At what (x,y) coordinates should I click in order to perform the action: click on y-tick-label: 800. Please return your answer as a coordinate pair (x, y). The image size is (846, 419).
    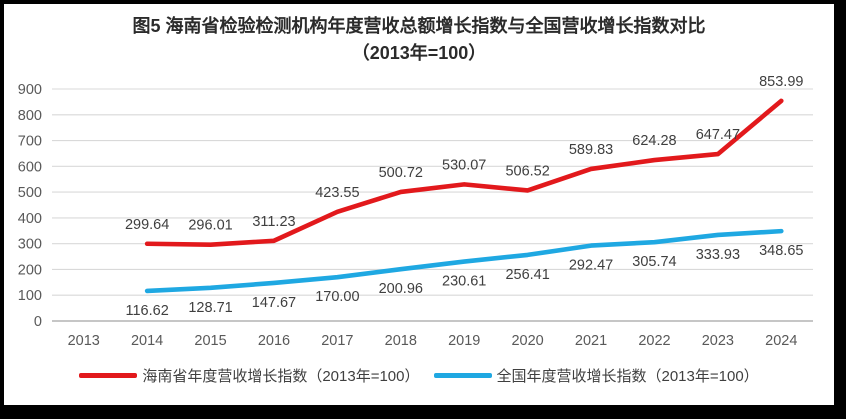
    Looking at the image, I should click on (30, 116).